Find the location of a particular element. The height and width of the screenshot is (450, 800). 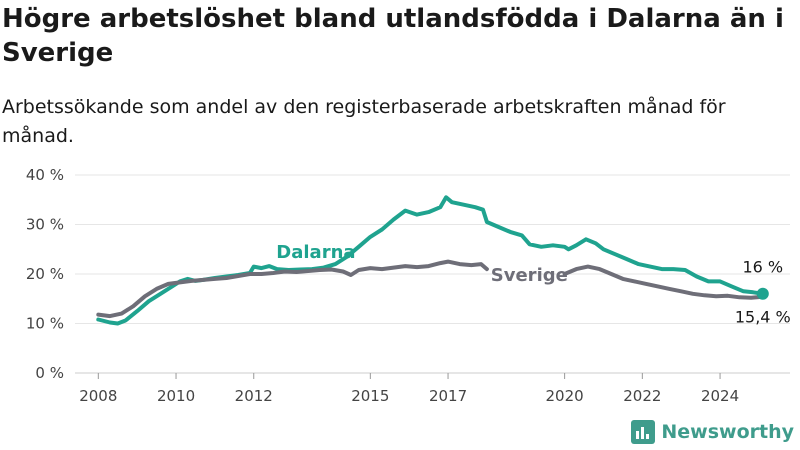

y-tick-label: 0 % is located at coordinates (49, 373).